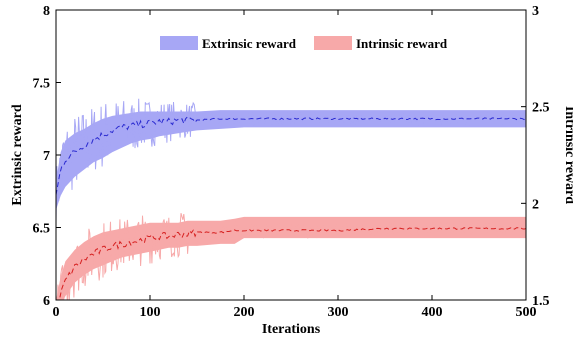  Describe the element at coordinates (535, 11) in the screenshot. I see `y-right-tick-label: 3` at that location.